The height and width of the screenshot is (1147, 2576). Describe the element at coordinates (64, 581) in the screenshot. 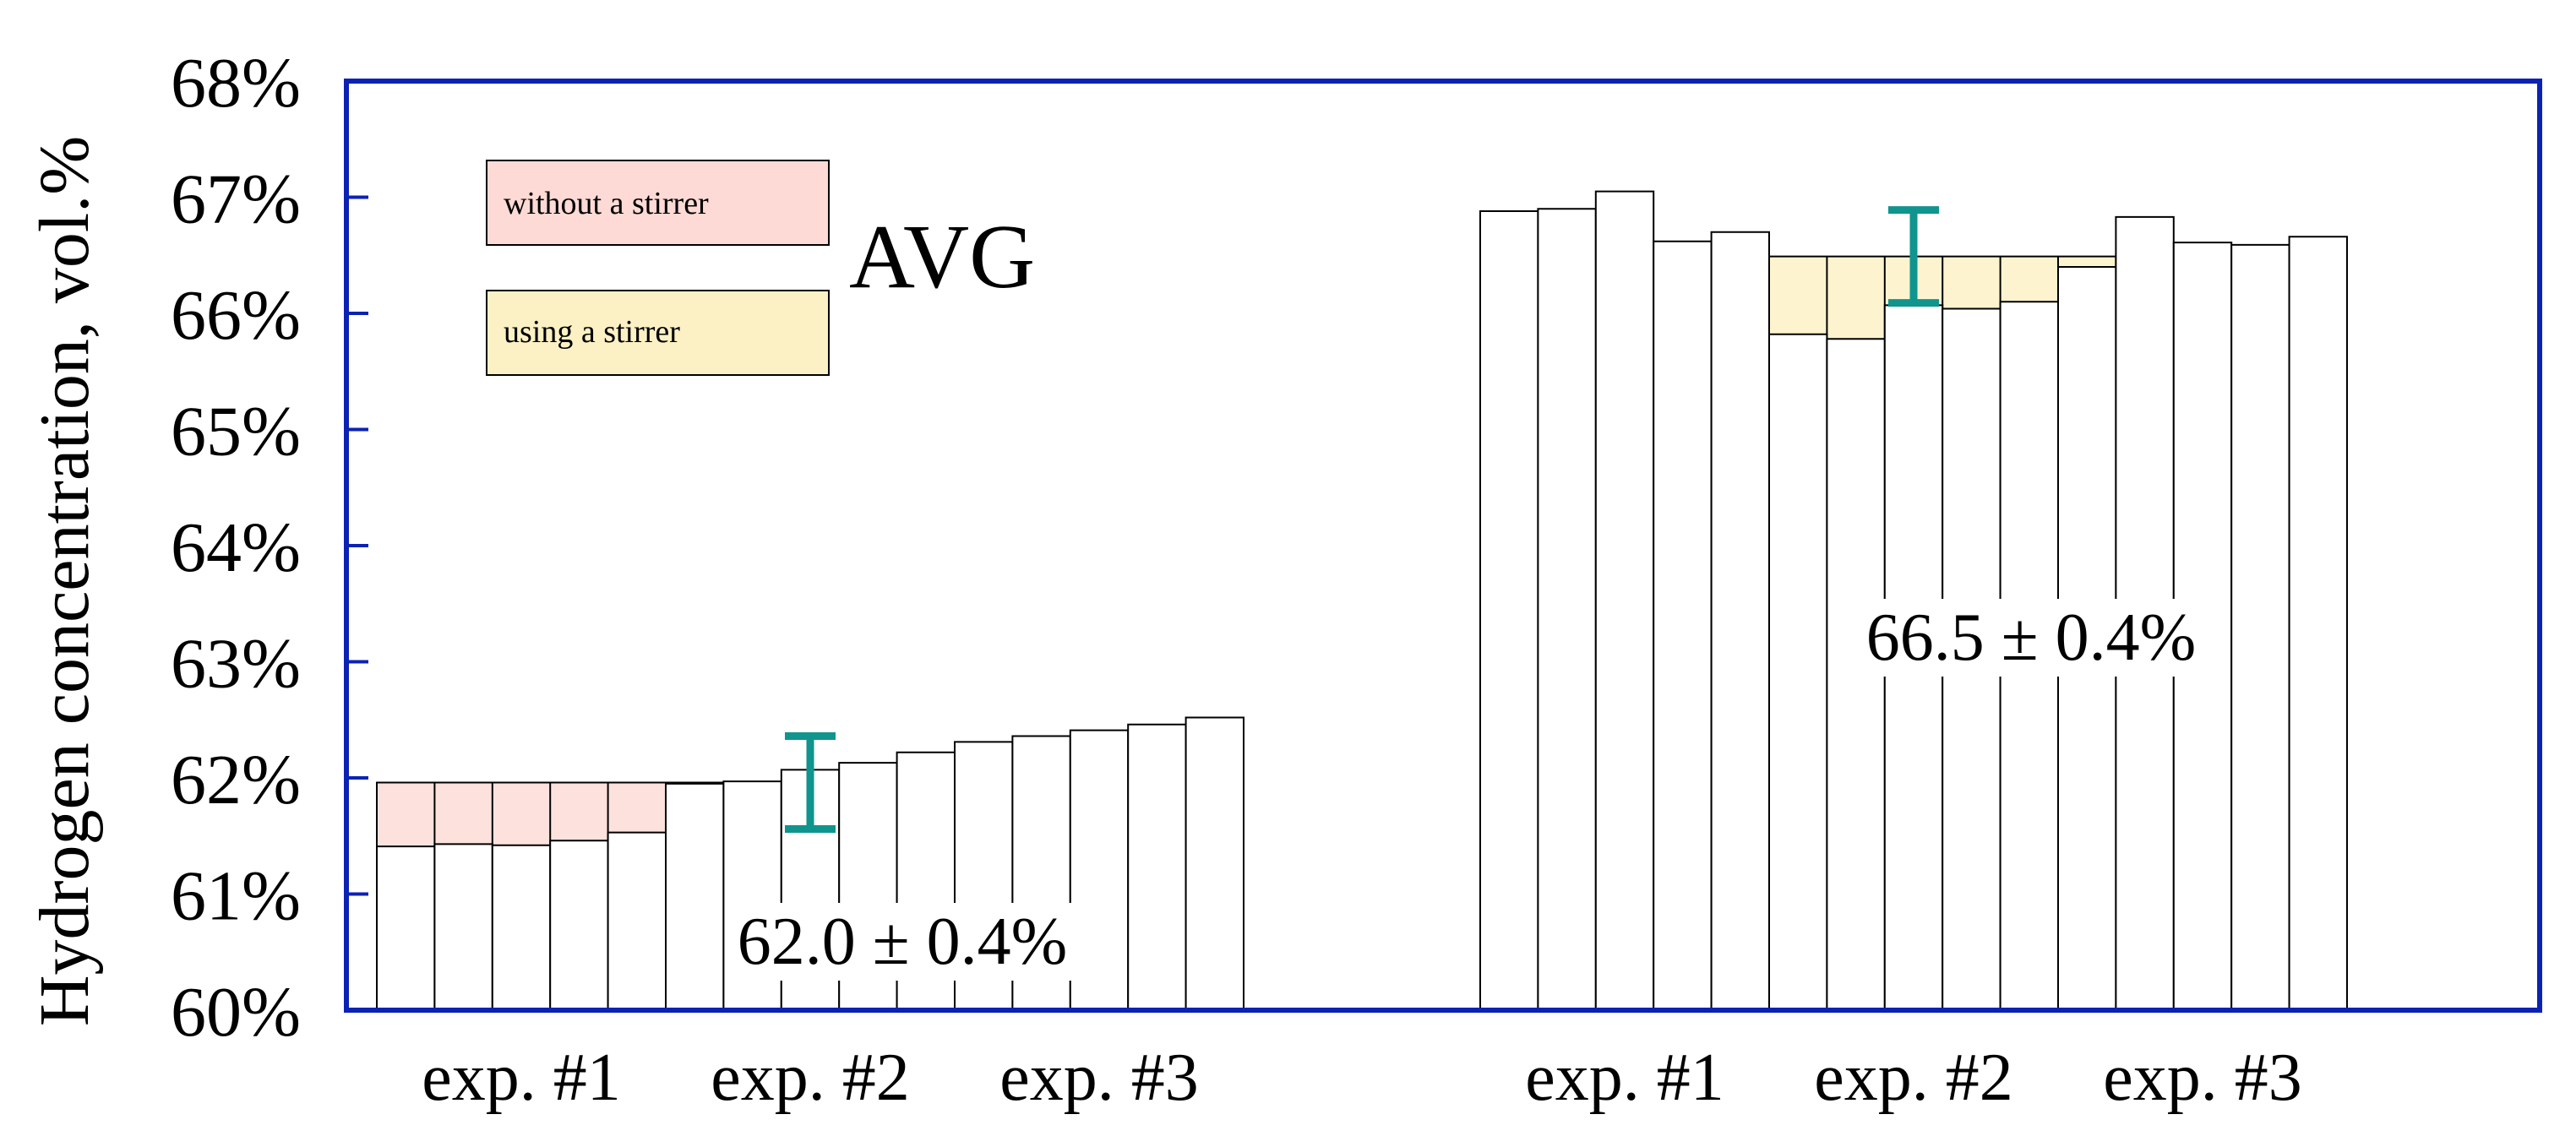

I see `y-axis-title: Hydrogen concentration, vol.%` at that location.